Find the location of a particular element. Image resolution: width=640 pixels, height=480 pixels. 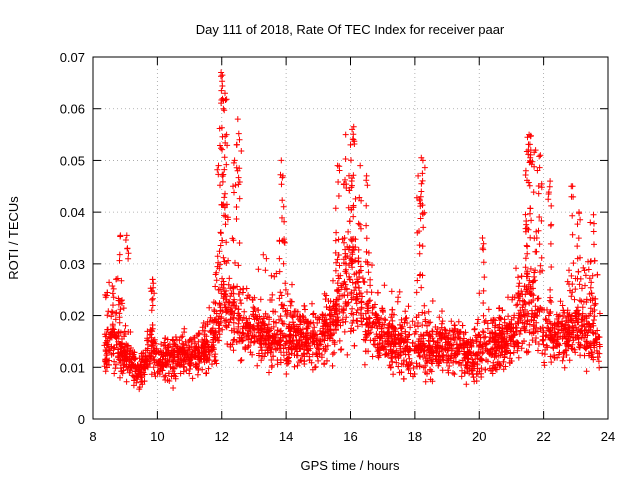

x-tick-label: 8 is located at coordinates (92, 436).